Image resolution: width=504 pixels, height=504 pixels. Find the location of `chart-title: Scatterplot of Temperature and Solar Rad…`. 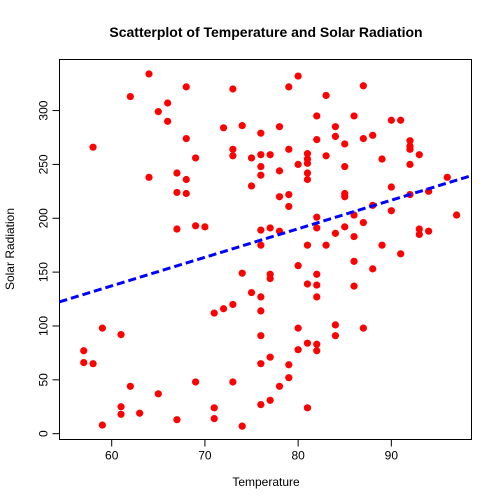

chart-title: Scatterplot of Temperature and Solar Rad… is located at coordinates (265, 32).